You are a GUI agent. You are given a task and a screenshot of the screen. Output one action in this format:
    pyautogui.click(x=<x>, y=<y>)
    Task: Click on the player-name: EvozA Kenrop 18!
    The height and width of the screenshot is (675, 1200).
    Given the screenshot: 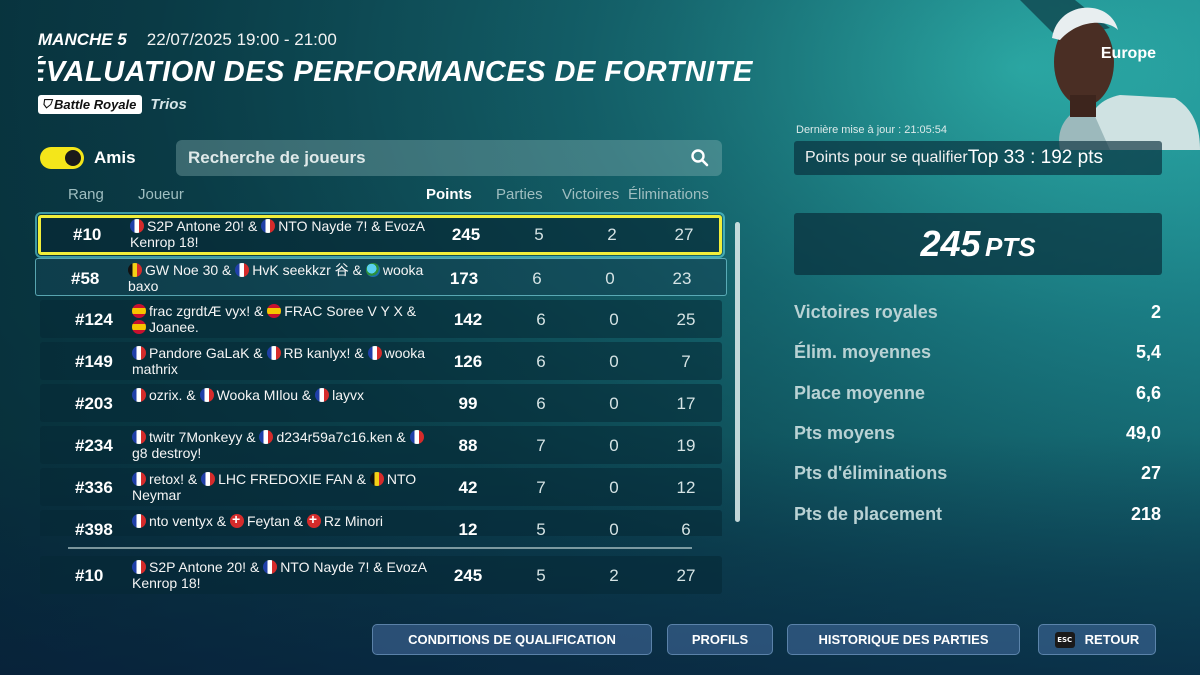 What is the action you would take?
    pyautogui.click(x=279, y=575)
    